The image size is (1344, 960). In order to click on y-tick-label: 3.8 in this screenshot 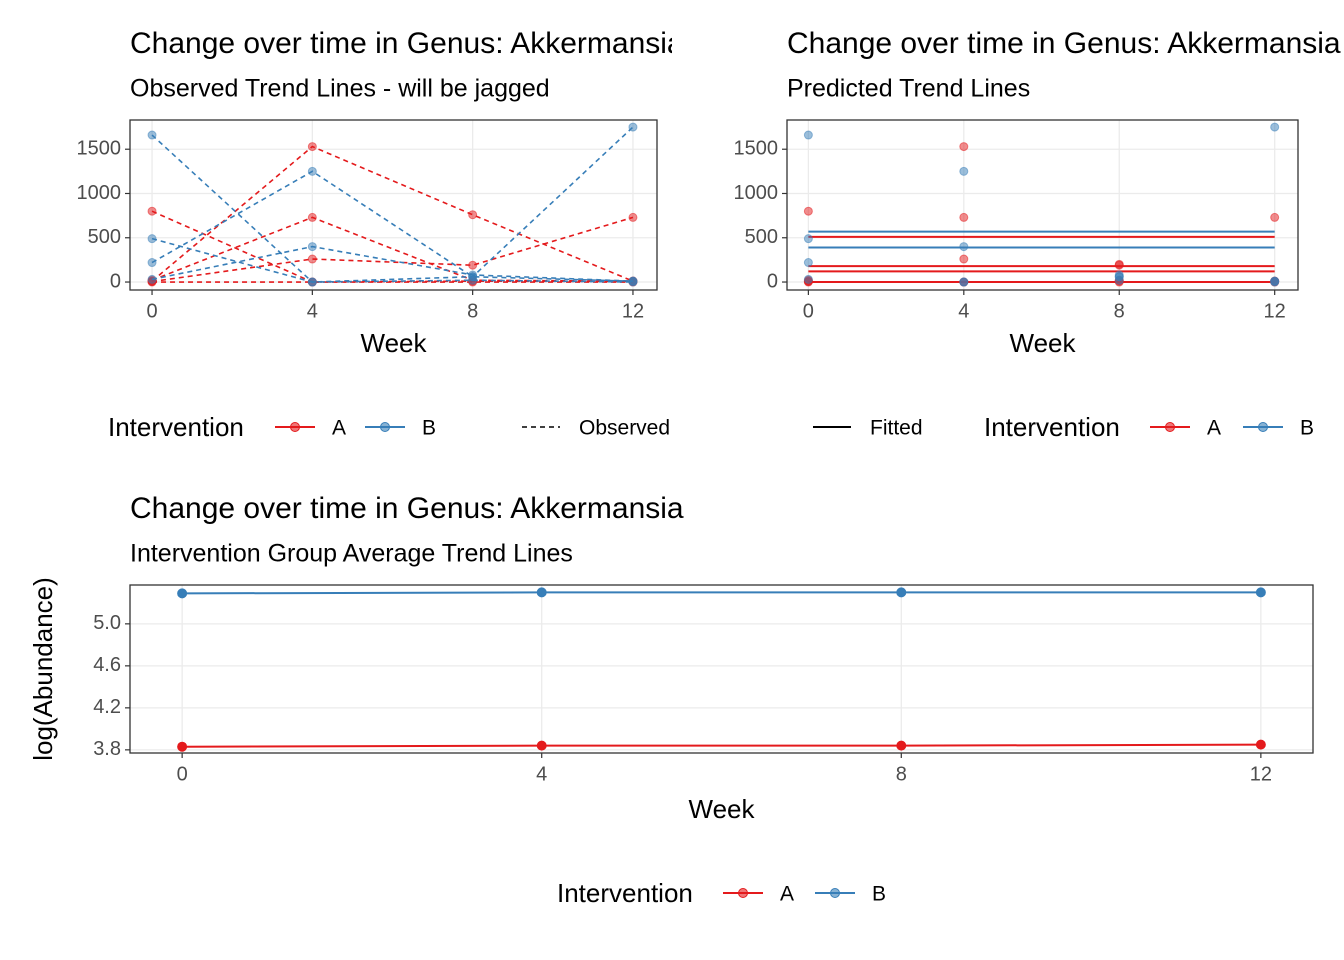, I will do `click(107, 749)`.